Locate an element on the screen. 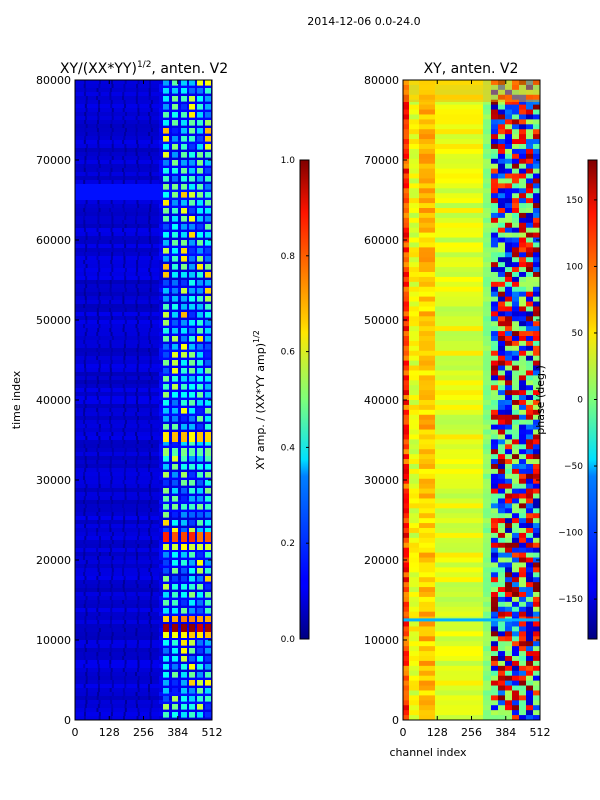 Image resolution: width=600 pixels, height=800 pixels. amplitude-feature is located at coordinates (166, 619).